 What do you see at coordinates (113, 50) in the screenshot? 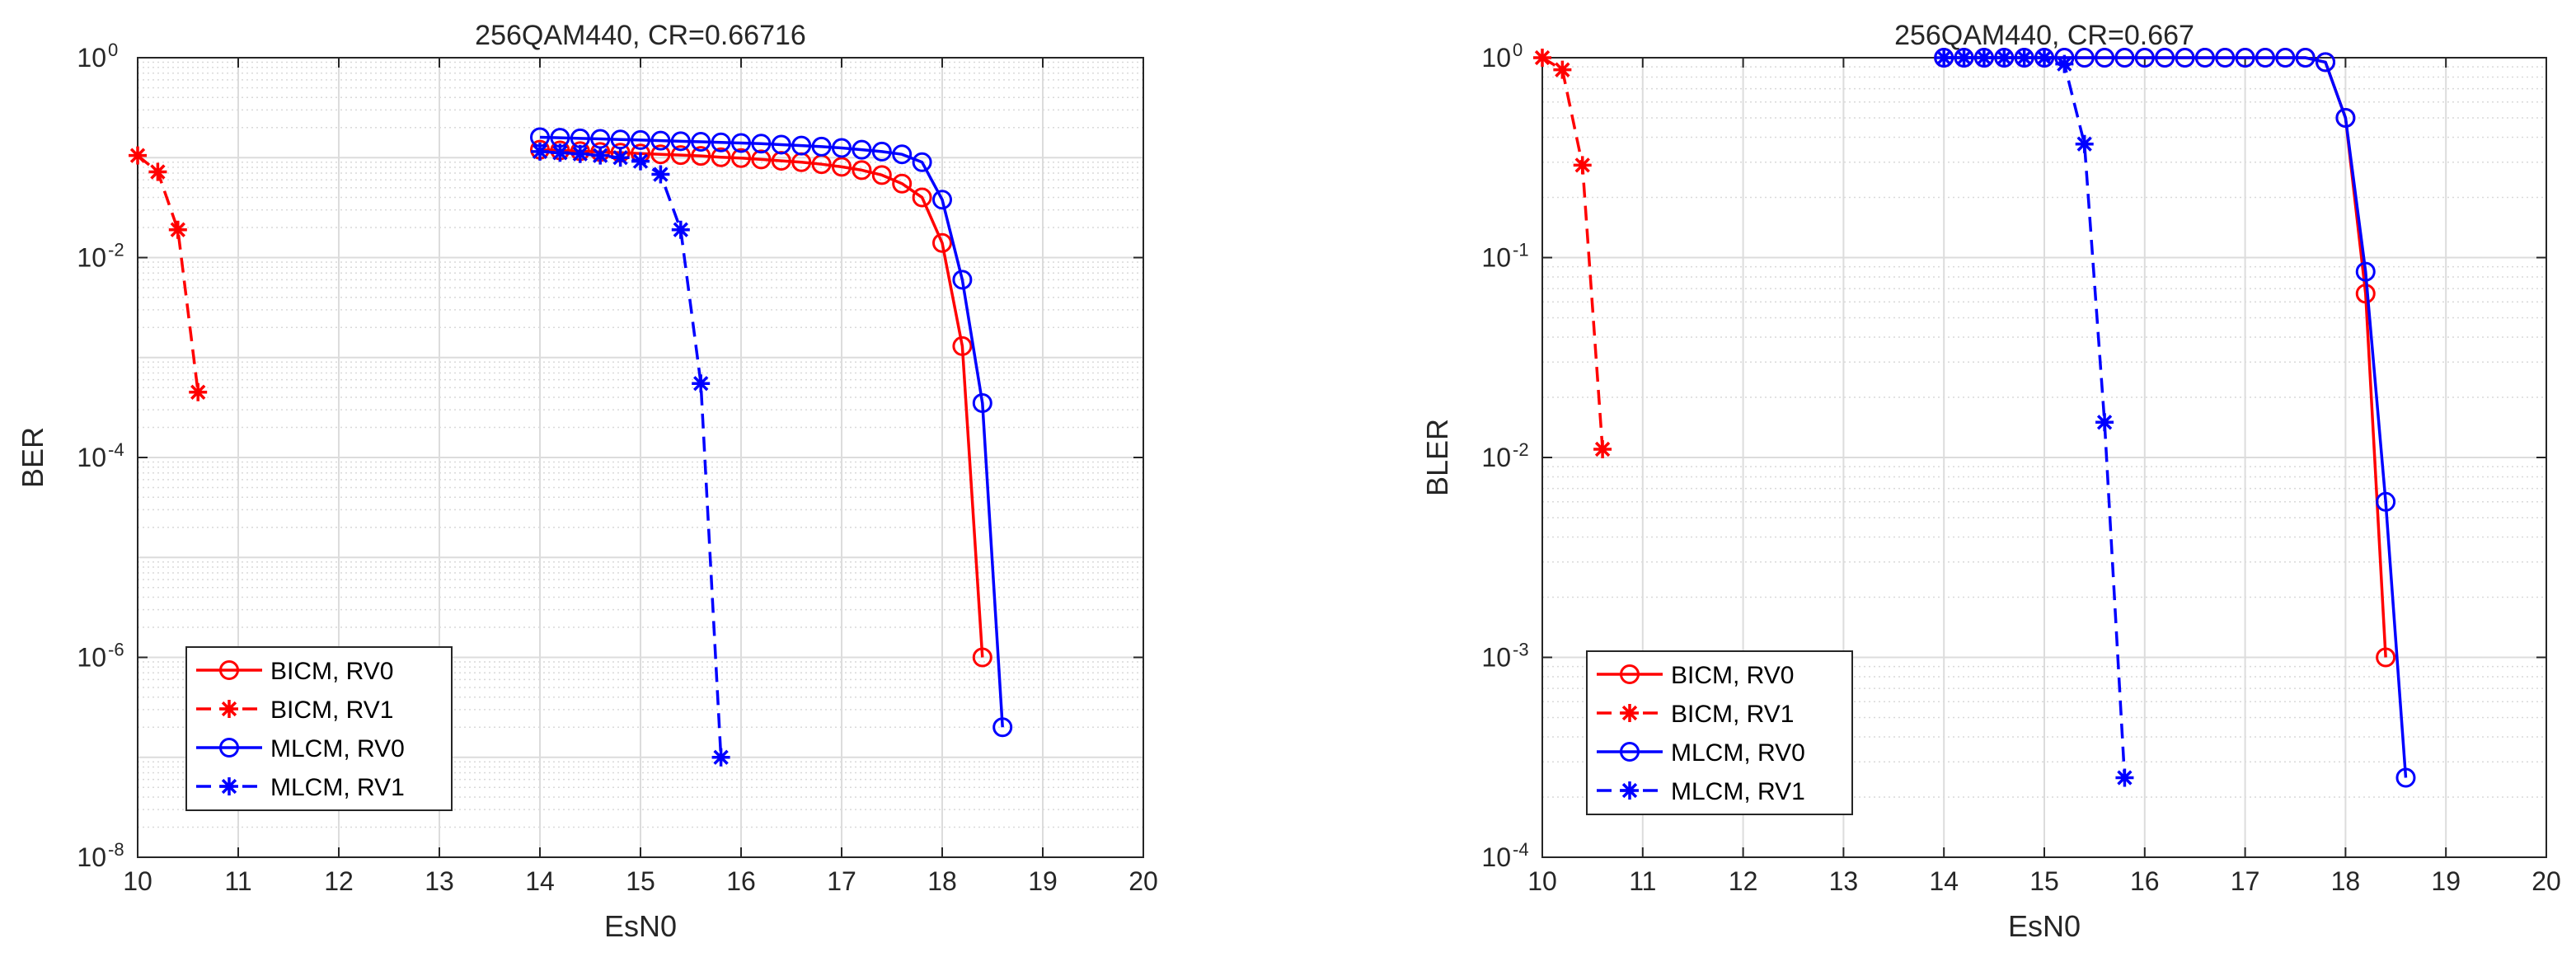
I see `y-tick-exponent: 0` at bounding box center [113, 50].